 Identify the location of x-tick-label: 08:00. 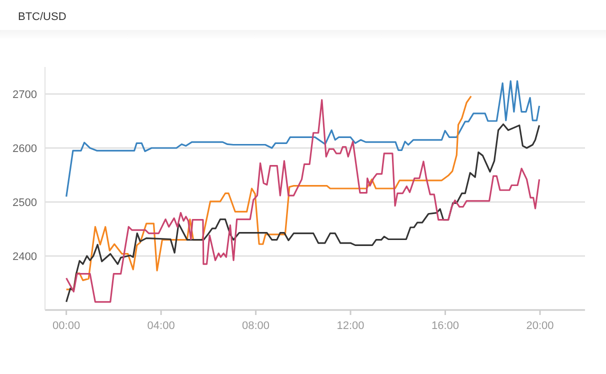
(256, 326).